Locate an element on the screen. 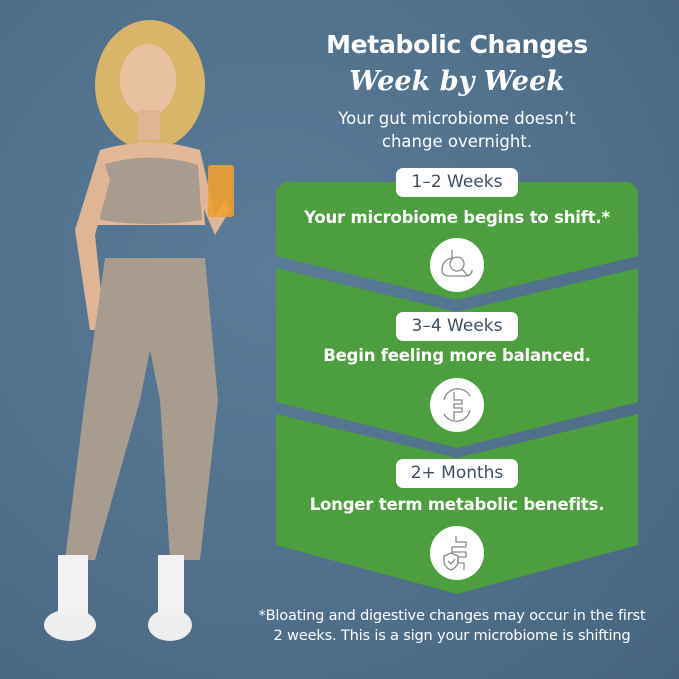 The width and height of the screenshot is (679, 679). page-title: Metabolic Changes is located at coordinates (457, 44).